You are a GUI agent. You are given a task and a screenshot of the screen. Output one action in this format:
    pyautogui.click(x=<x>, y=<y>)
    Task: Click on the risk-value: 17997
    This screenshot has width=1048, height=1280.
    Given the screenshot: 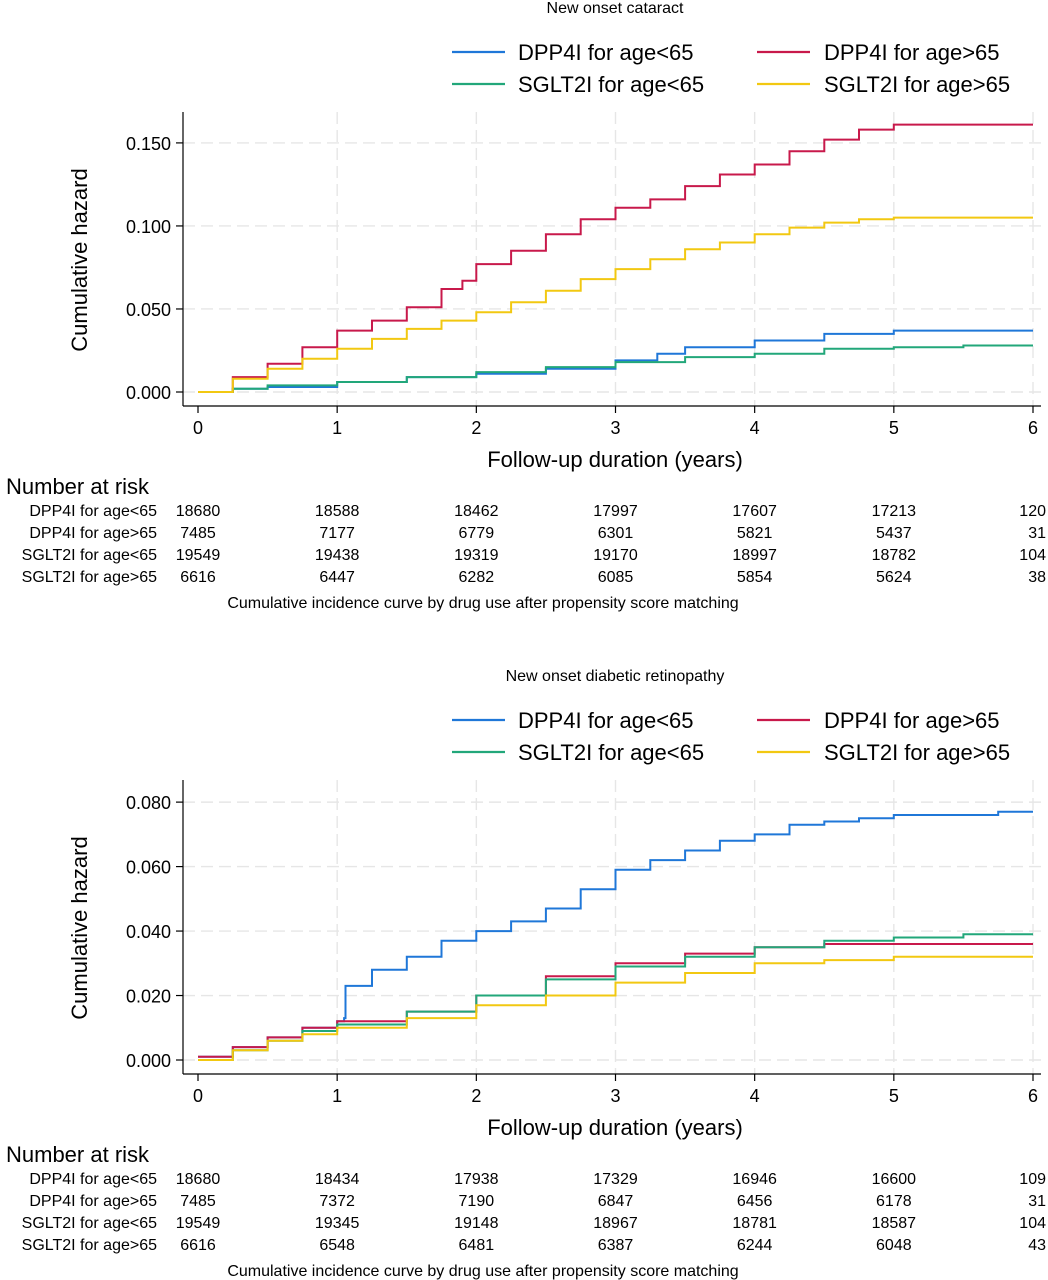 What is the action you would take?
    pyautogui.click(x=615, y=511)
    